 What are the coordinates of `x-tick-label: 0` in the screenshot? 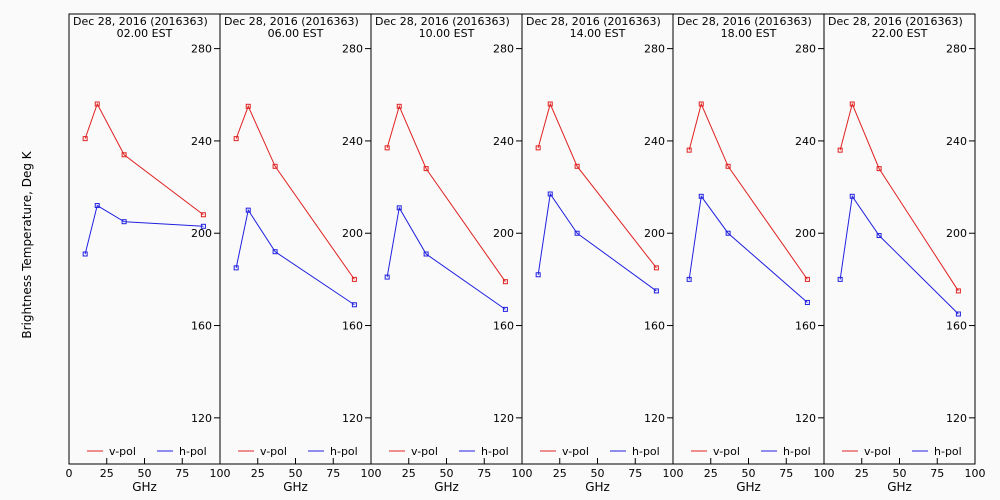 It's located at (69, 473).